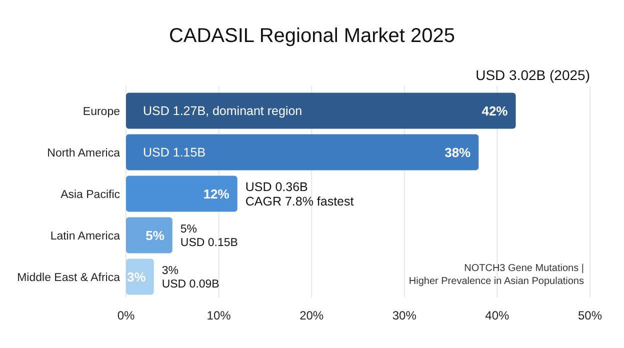 The height and width of the screenshot is (348, 624). I want to click on y-tick-label: Asia Pacific, so click(90, 194).